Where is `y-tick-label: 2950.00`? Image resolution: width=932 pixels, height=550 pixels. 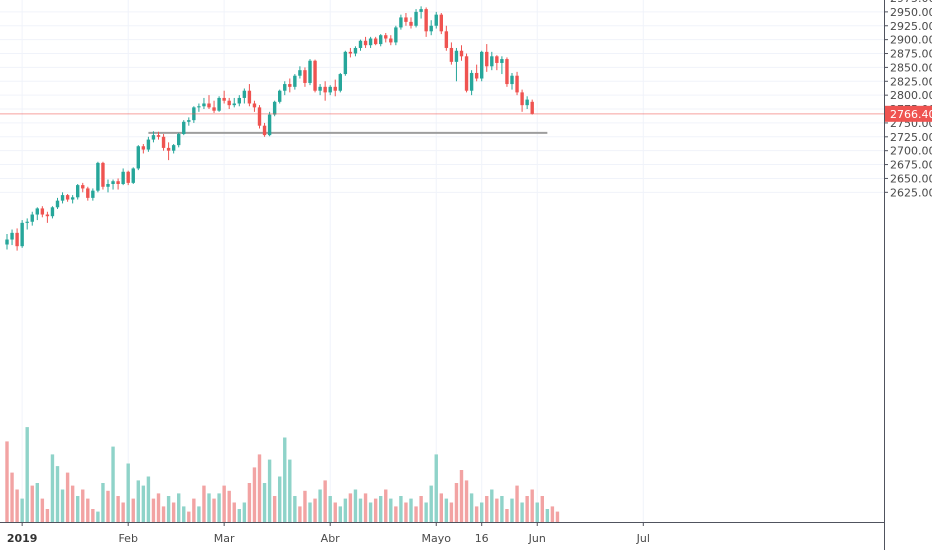
y-tick-label: 2950.00 is located at coordinates (911, 12).